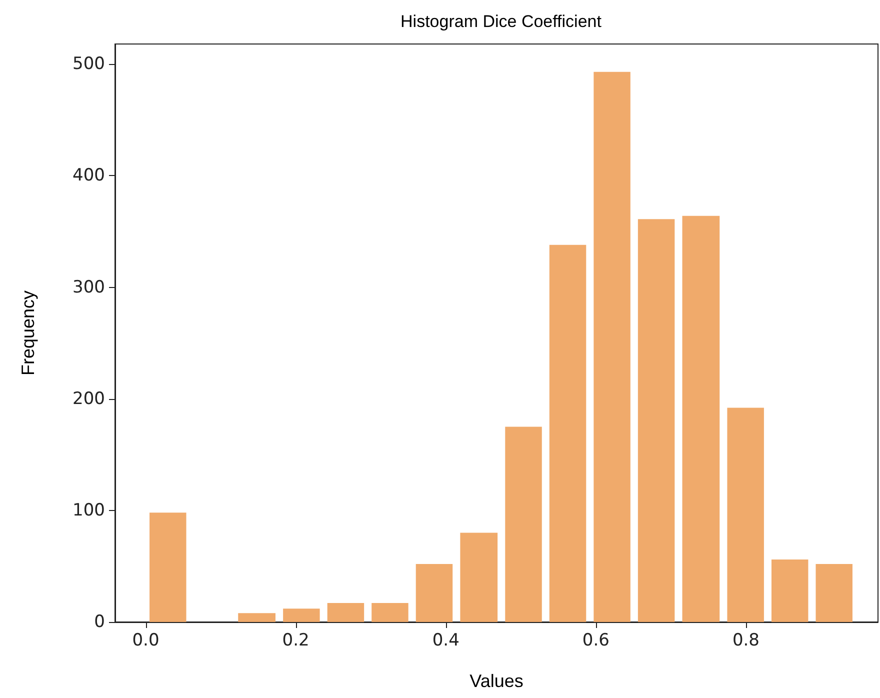 The height and width of the screenshot is (698, 880). What do you see at coordinates (146, 640) in the screenshot?
I see `x-tick-label: 0.0` at bounding box center [146, 640].